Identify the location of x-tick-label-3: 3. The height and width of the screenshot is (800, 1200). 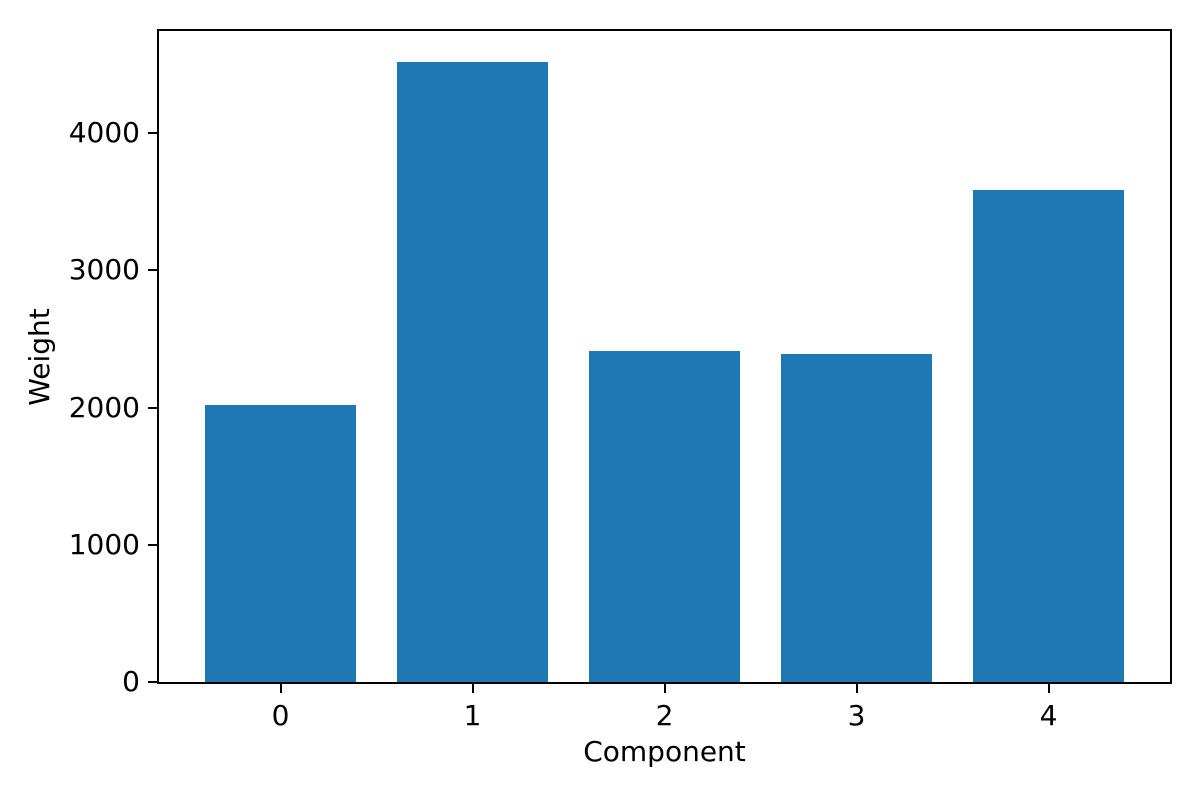
(856, 715).